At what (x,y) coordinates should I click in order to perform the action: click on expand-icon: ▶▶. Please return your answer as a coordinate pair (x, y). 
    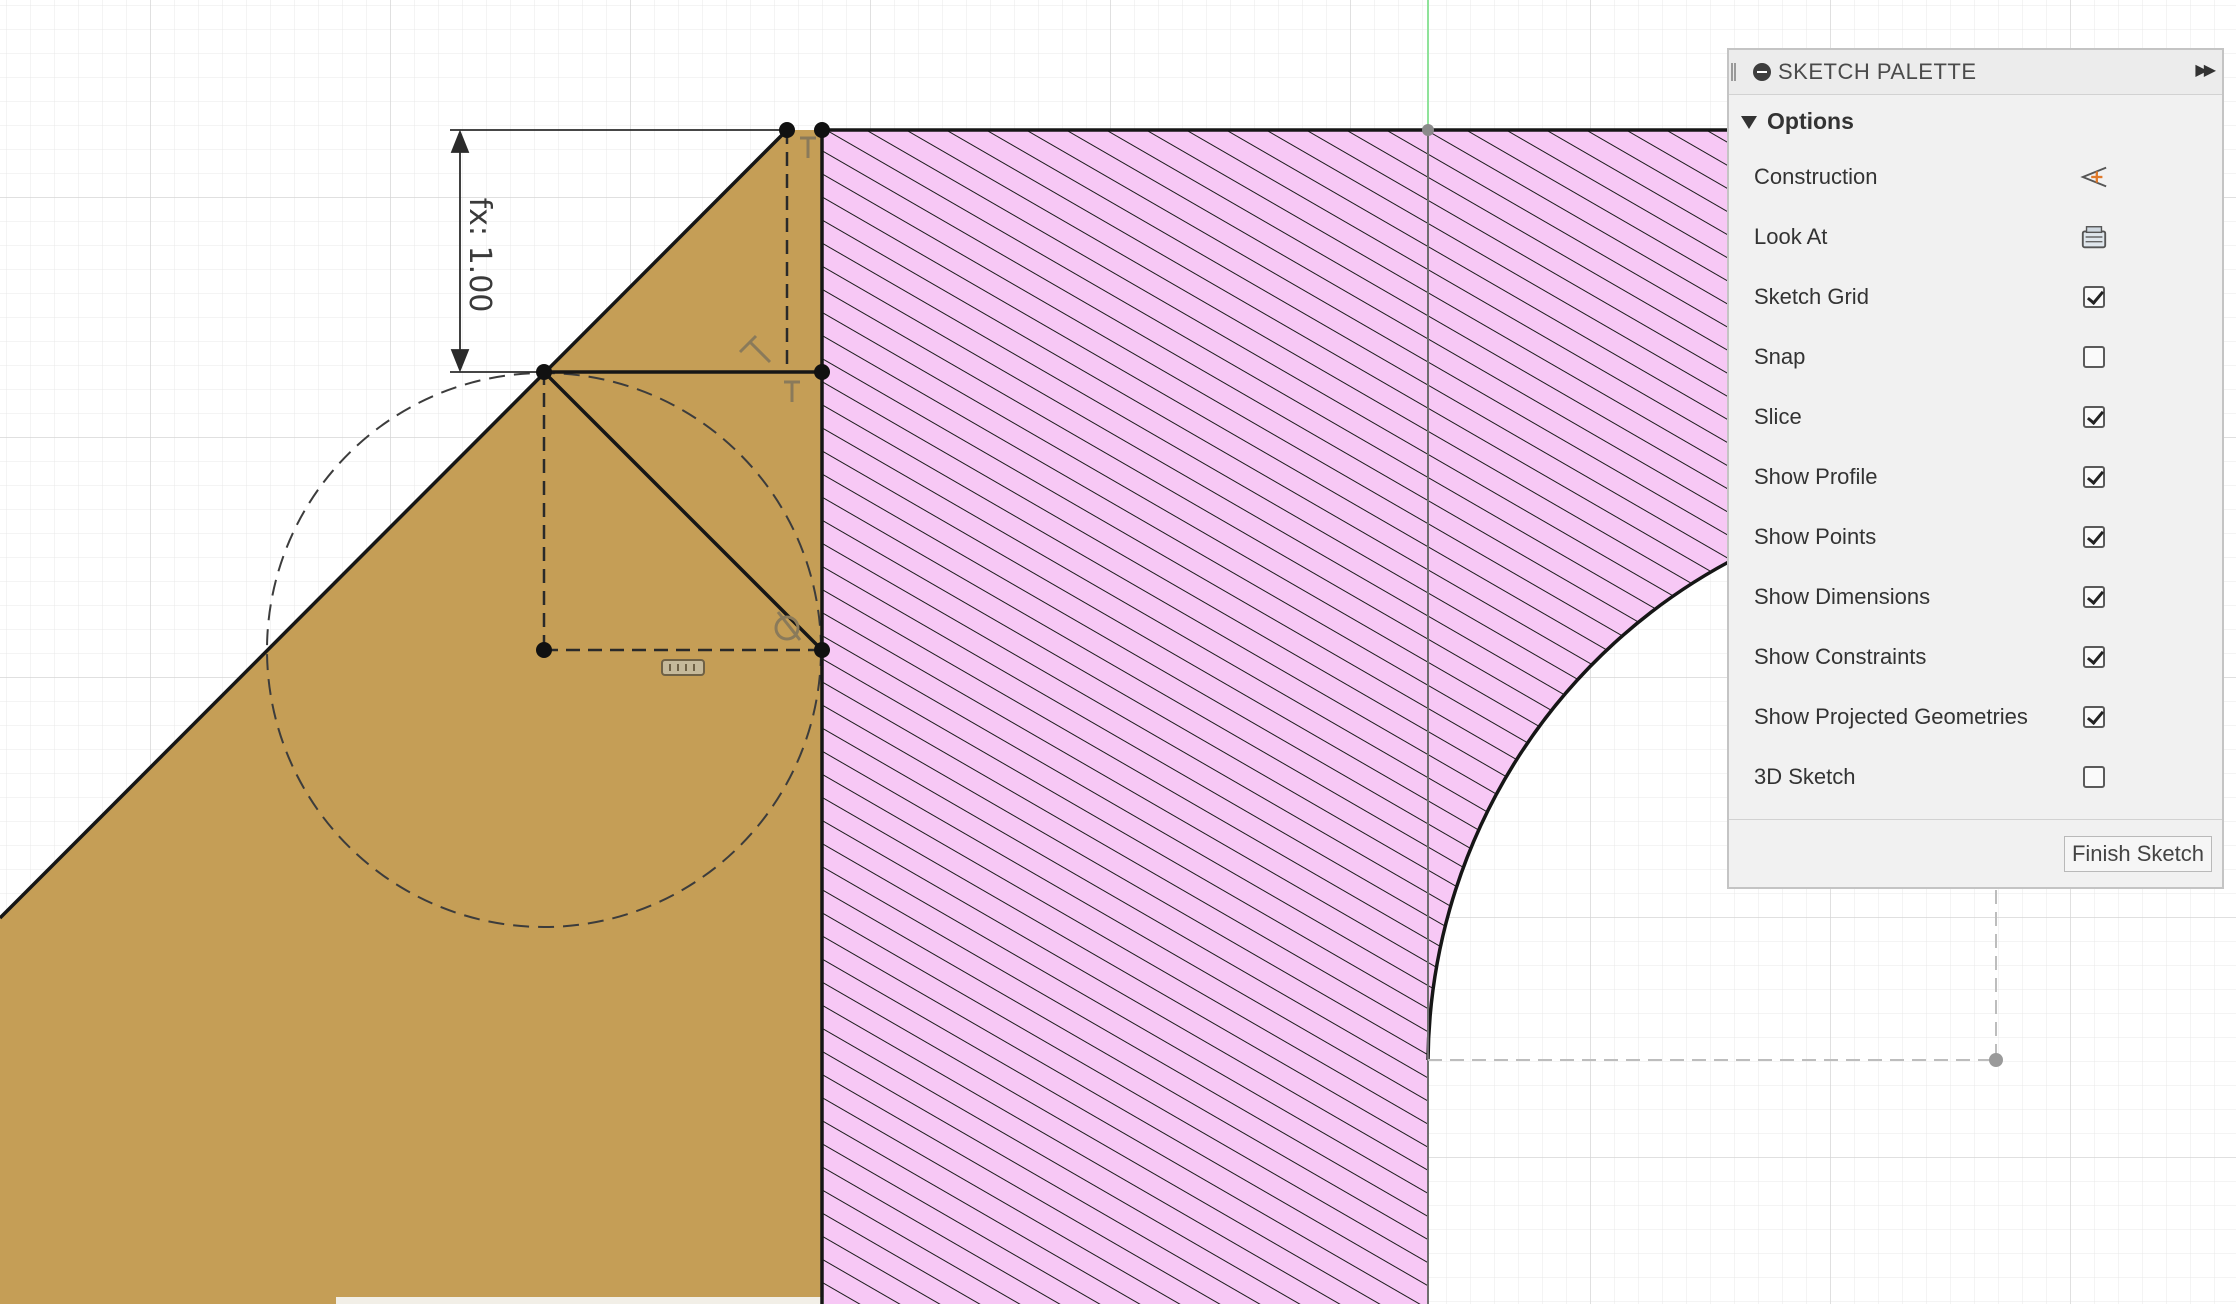
    Looking at the image, I should click on (2205, 70).